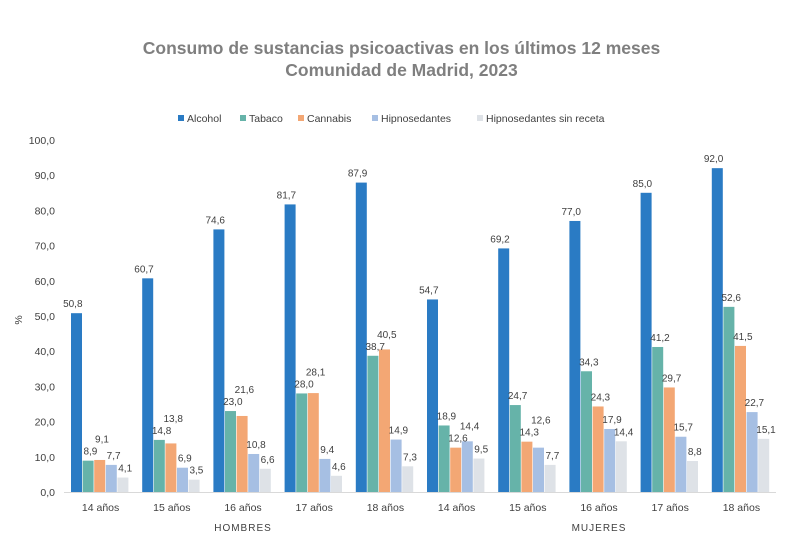 This screenshot has width=803, height=552. What do you see at coordinates (171, 508) in the screenshot?
I see `x-tick-label: 15 años` at bounding box center [171, 508].